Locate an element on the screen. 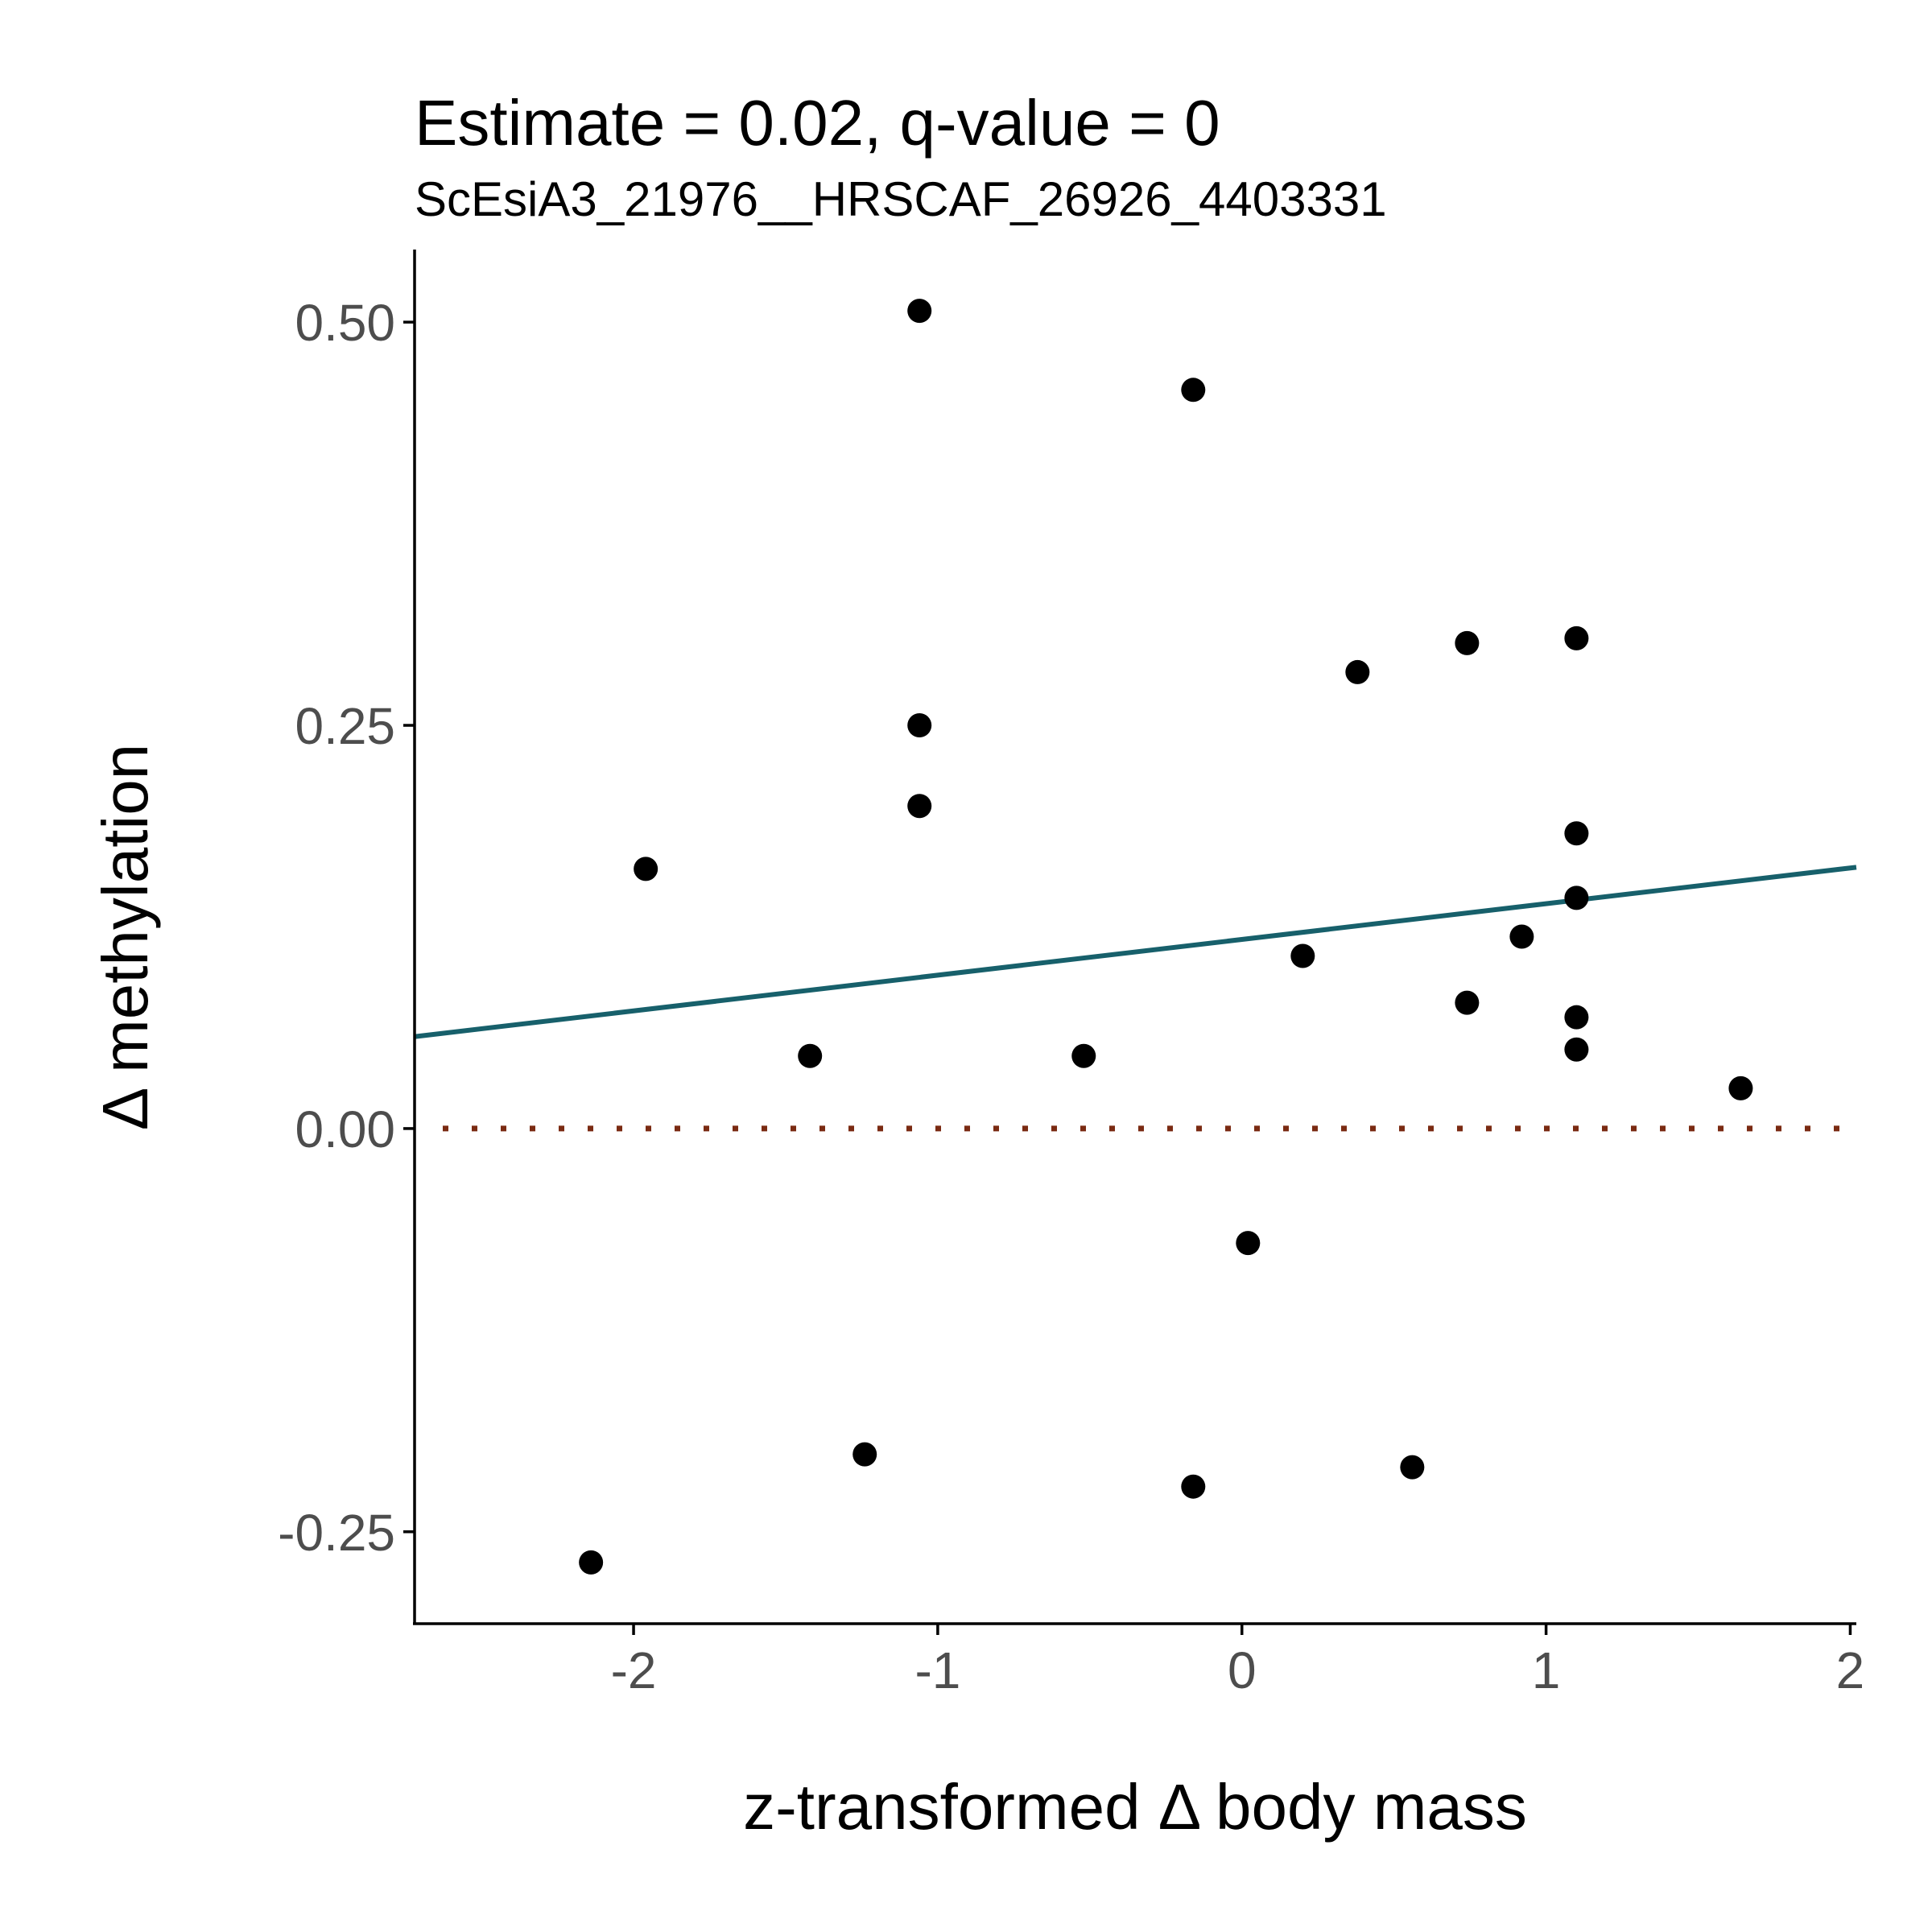 The image size is (1932, 1932). y-tick-label: -0.25 is located at coordinates (336, 1533).